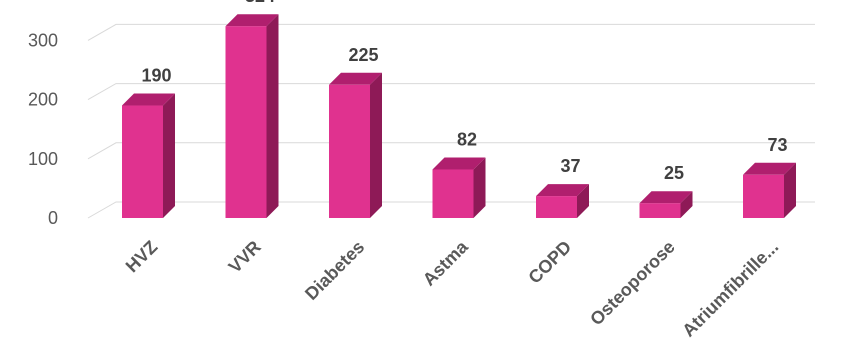 This screenshot has width=845, height=351. What do you see at coordinates (260, 3) in the screenshot?
I see `value-label: 324` at bounding box center [260, 3].